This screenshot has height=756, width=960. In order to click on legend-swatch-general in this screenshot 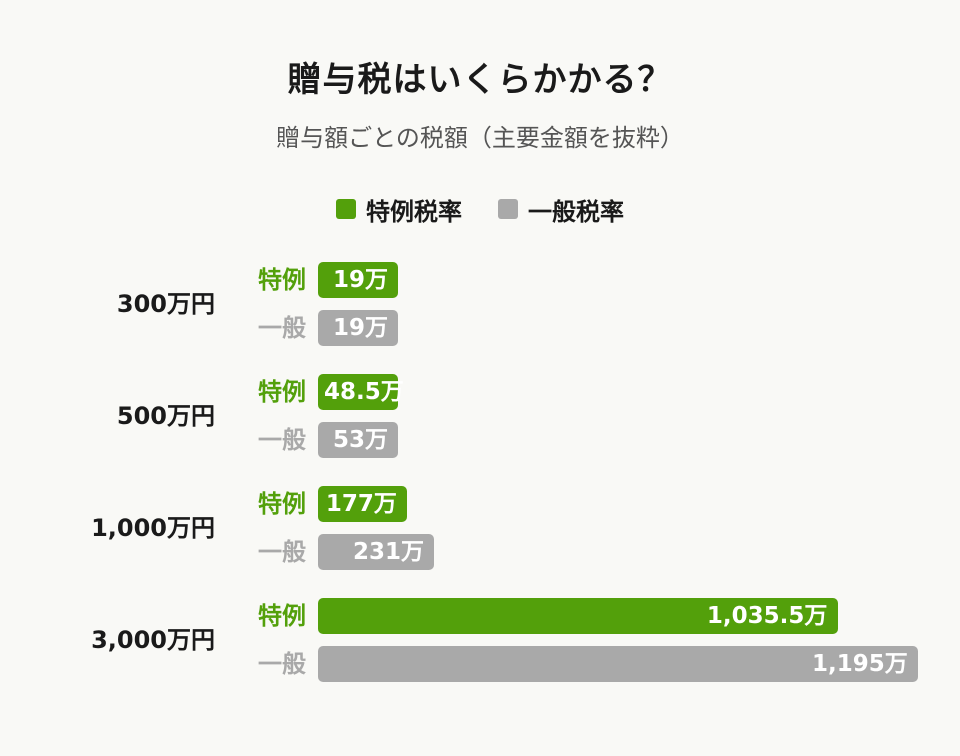, I will do `click(508, 209)`.